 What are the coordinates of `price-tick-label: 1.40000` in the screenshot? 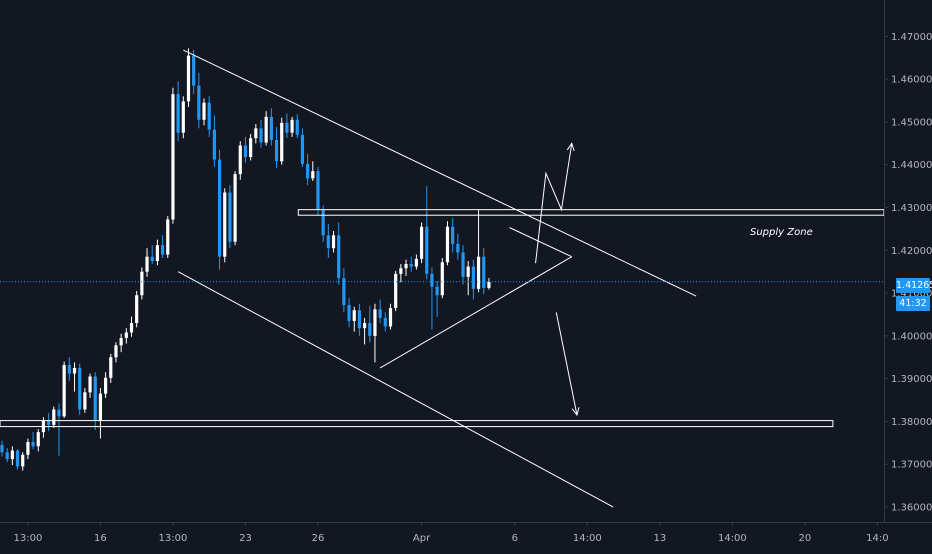 It's located at (911, 336).